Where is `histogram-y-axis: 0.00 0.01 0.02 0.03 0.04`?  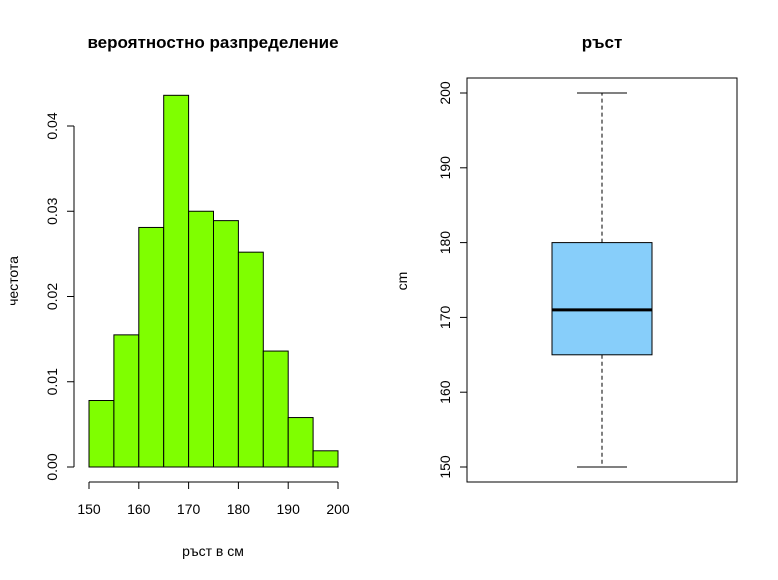 histogram-y-axis: 0.00 0.01 0.02 0.03 0.04 is located at coordinates (59, 296).